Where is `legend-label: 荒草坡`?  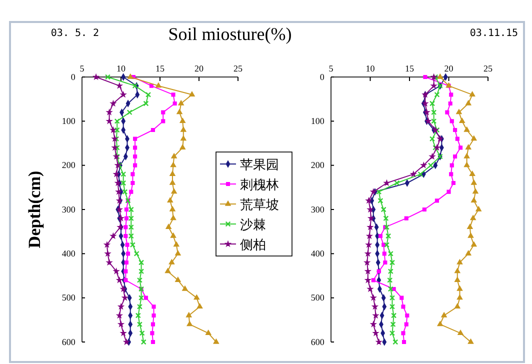
legend-label: 荒草坡 is located at coordinates (259, 205).